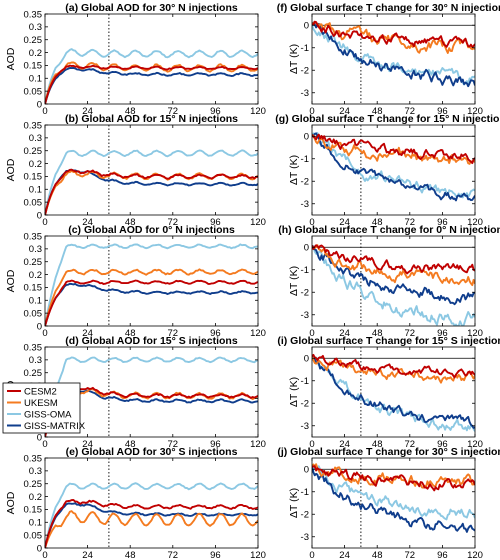 This screenshot has width=500, height=560. Describe the element at coordinates (151, 230) in the screenshot. I see `panel-title-c: (c) Global AOD for 0° N injections` at that location.